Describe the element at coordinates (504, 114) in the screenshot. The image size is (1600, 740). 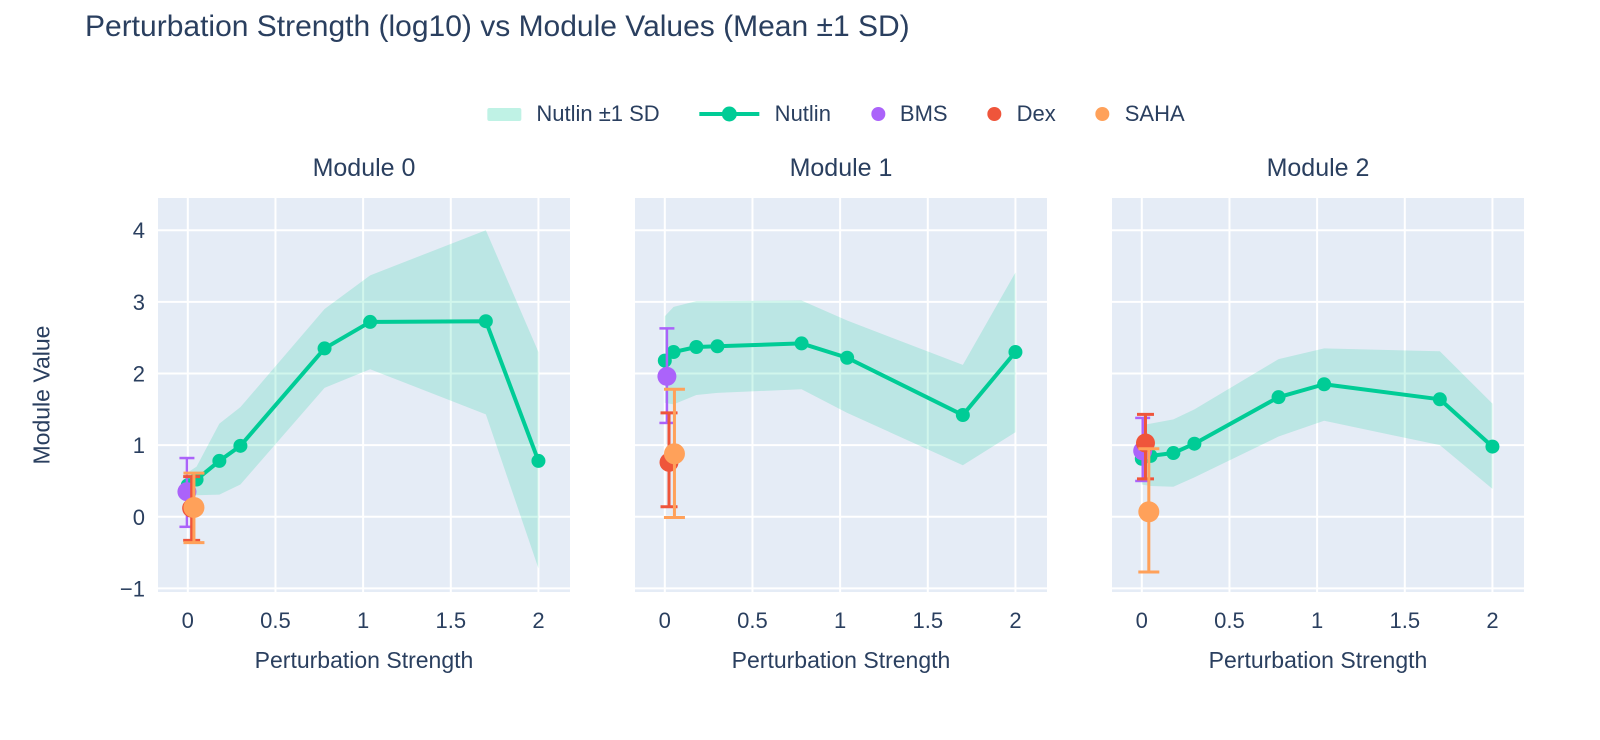
I see `band-swatch-icon` at that location.